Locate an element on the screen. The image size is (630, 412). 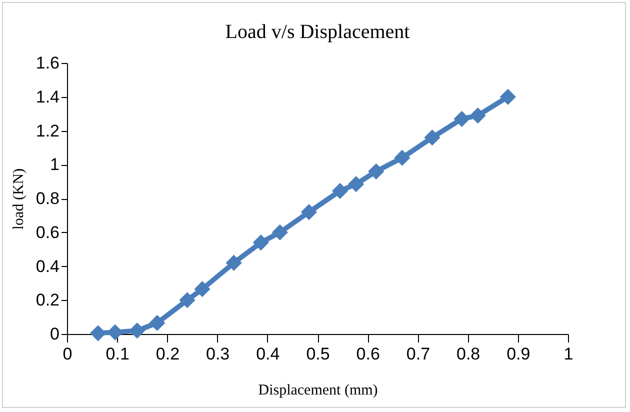
y-tick-label: 0.2 is located at coordinates (48, 300).